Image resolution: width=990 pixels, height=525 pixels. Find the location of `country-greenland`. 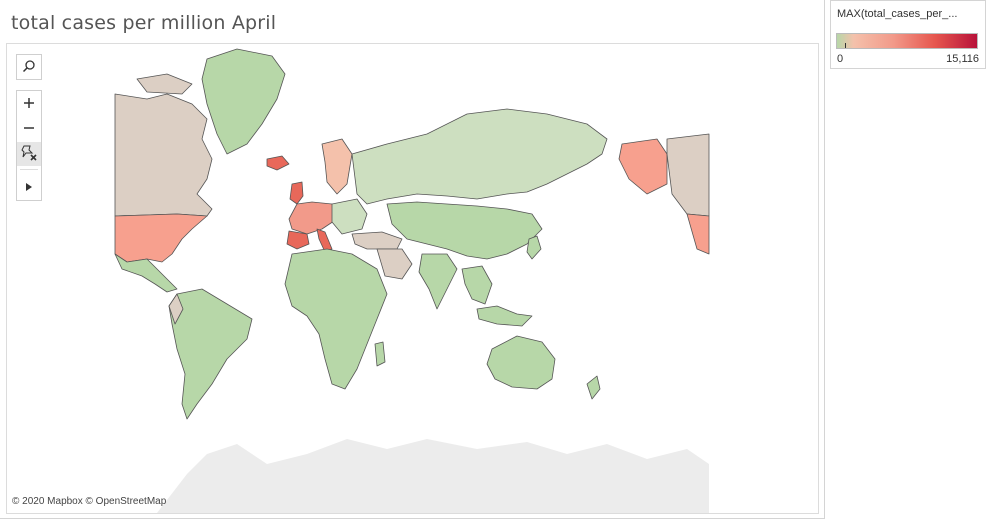

country-greenland is located at coordinates (243, 101).